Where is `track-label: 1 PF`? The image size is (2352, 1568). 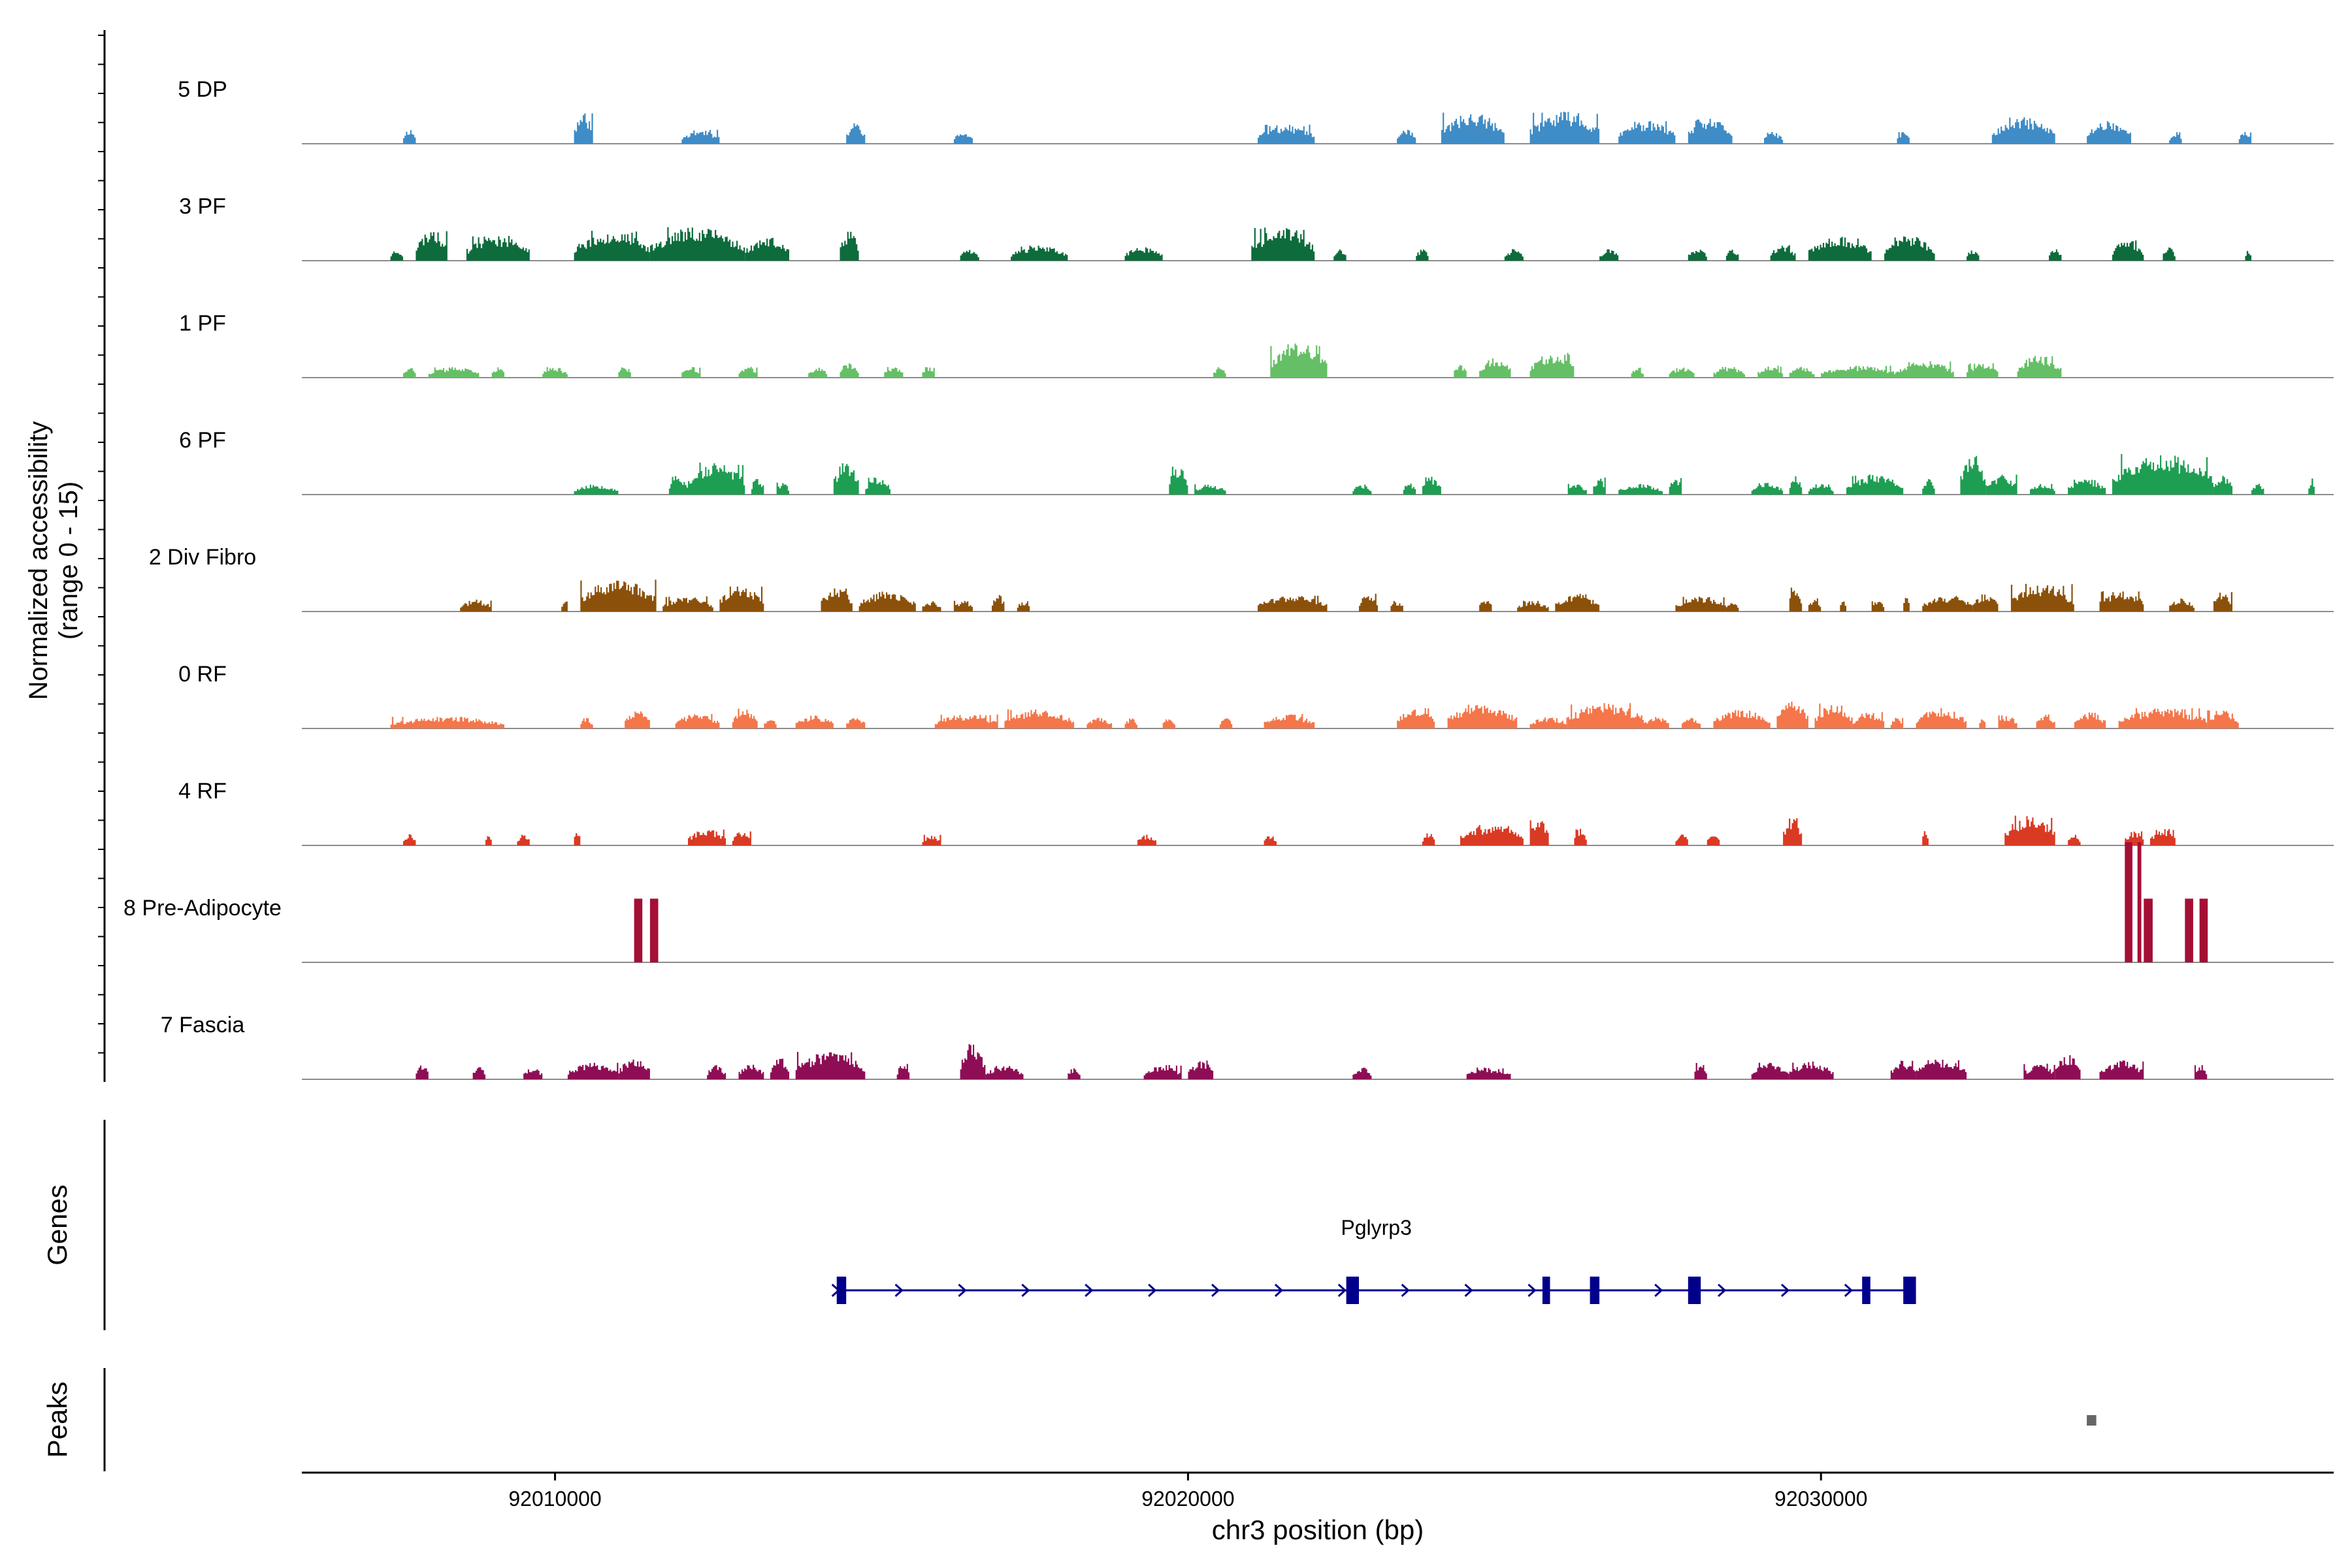 track-label: 1 PF is located at coordinates (202, 323).